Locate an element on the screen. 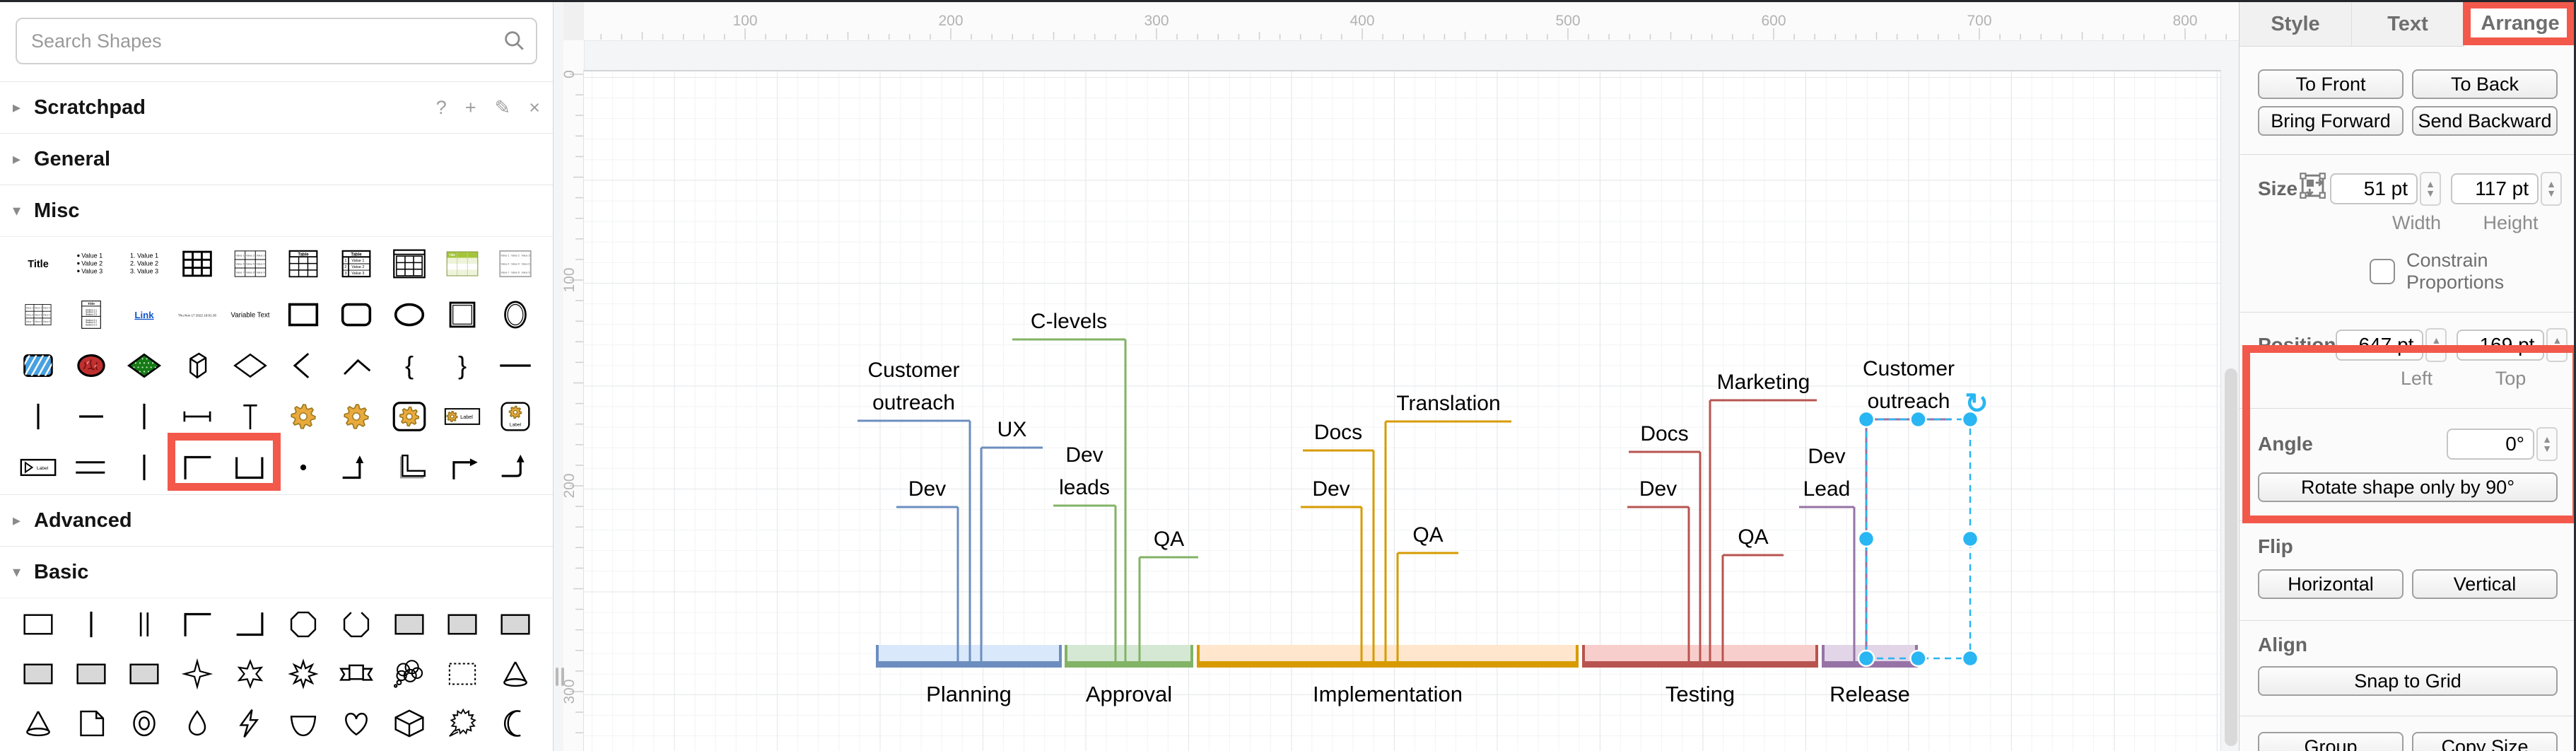  shape-heart is located at coordinates (356, 724).